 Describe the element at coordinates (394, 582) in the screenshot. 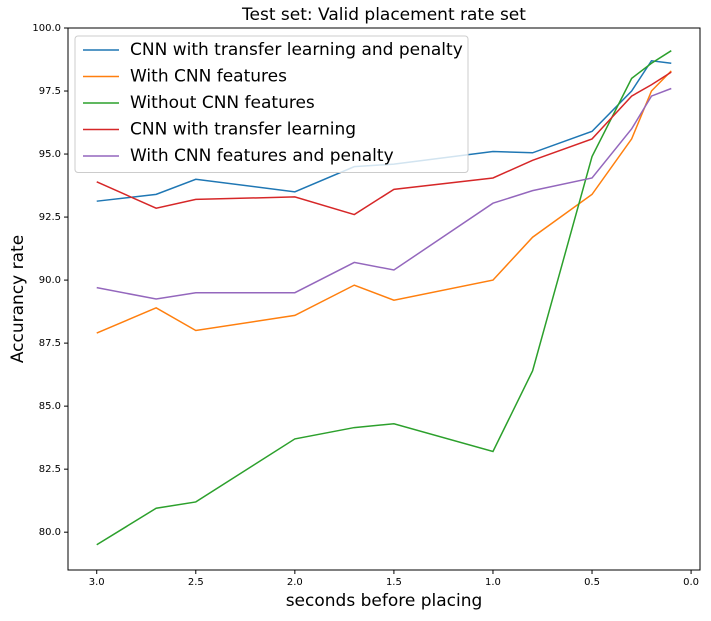

I see `x-tick-label: 1.5` at that location.